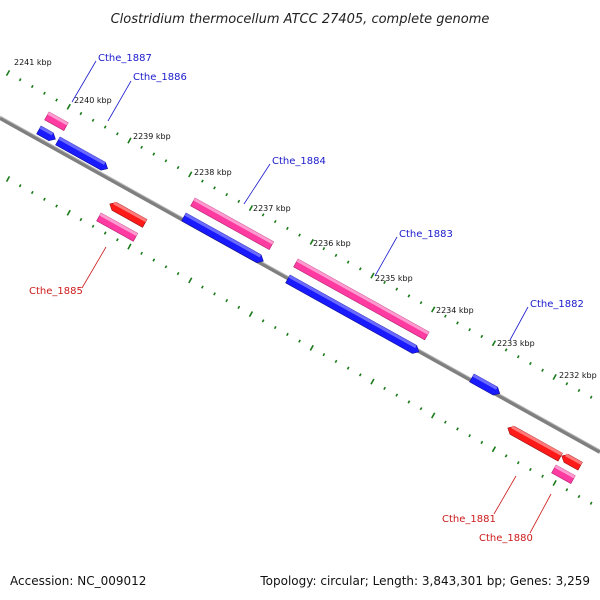 This screenshot has width=600, height=600. What do you see at coordinates (93, 100) in the screenshot?
I see `kbp-label: 2240 kbp` at bounding box center [93, 100].